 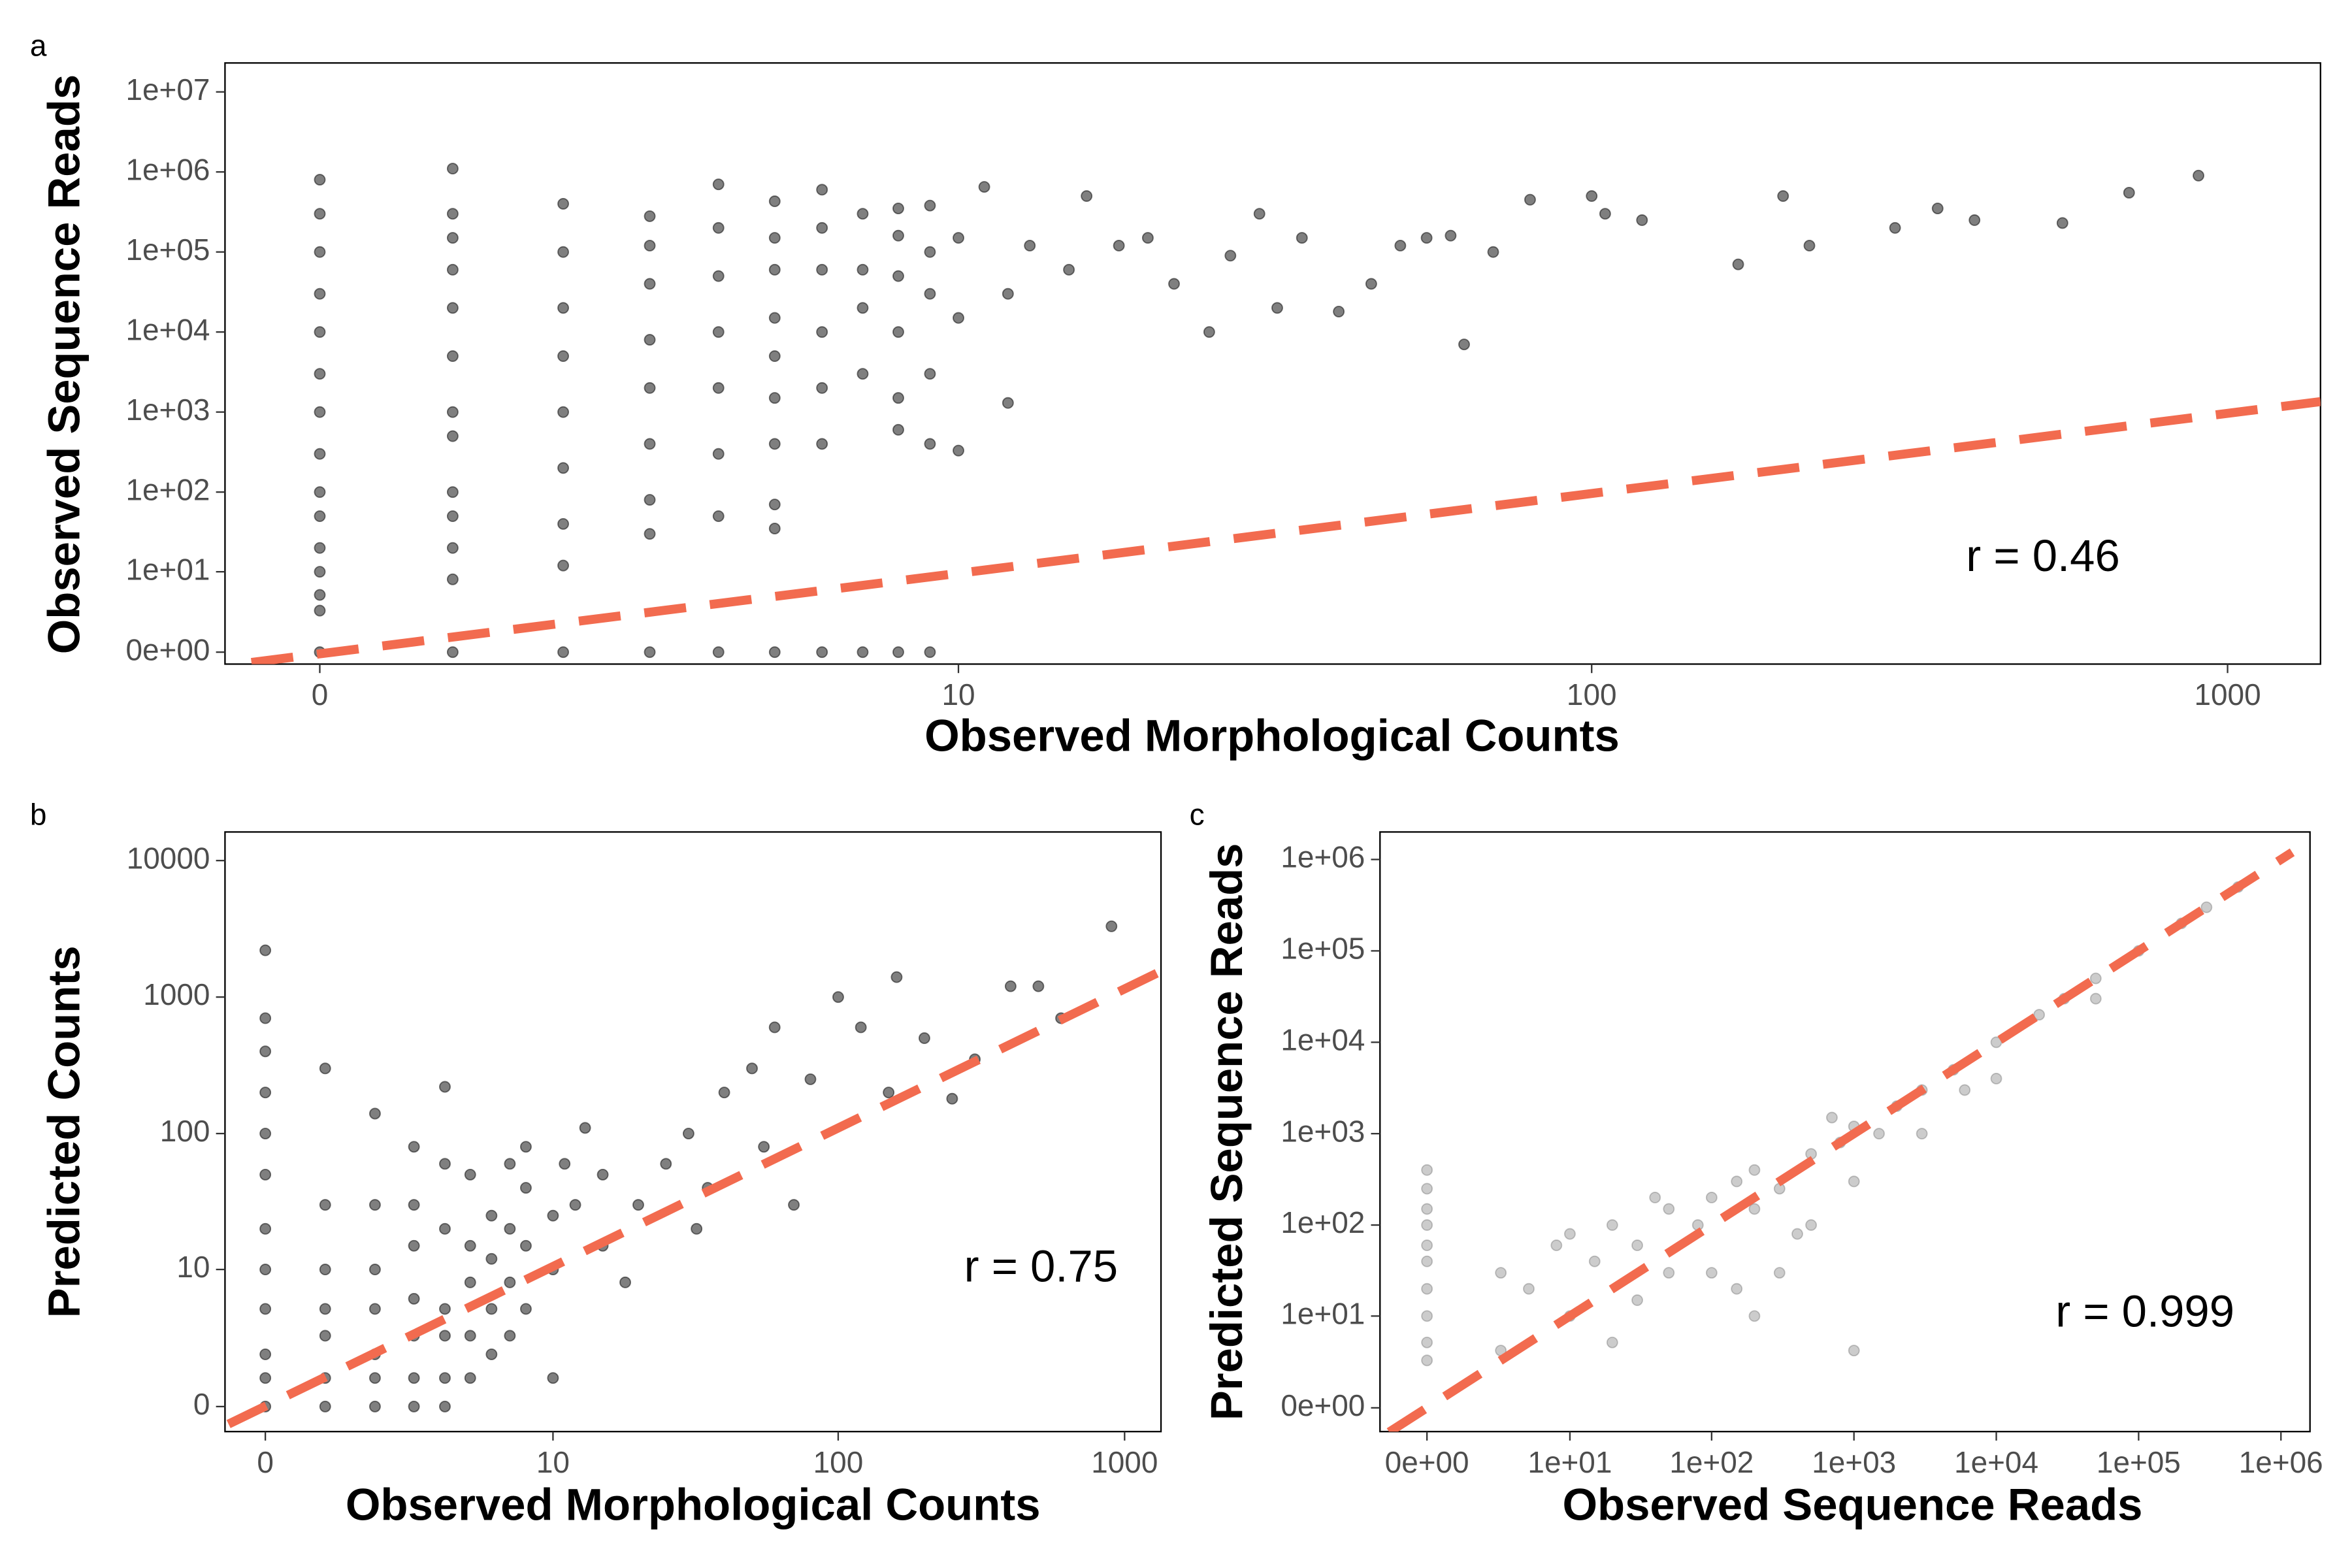 What do you see at coordinates (38, 815) in the screenshot?
I see `panel-label: b` at bounding box center [38, 815].